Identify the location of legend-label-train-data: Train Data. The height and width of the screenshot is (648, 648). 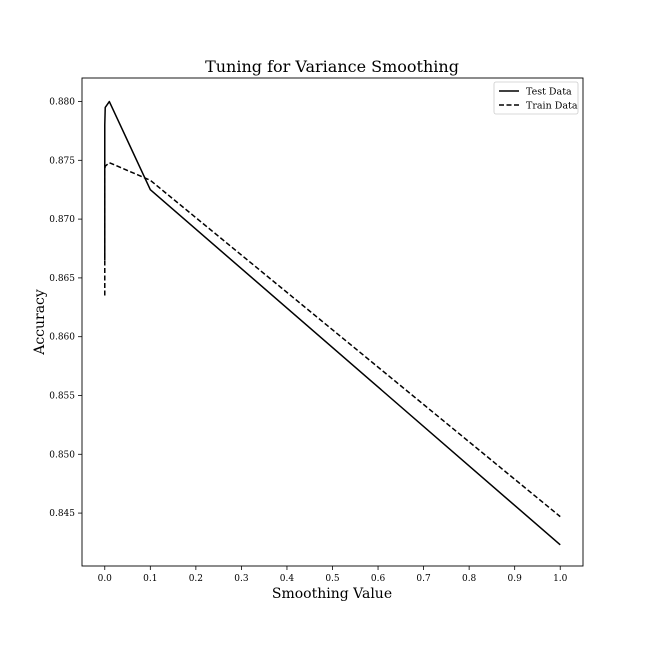
(552, 106).